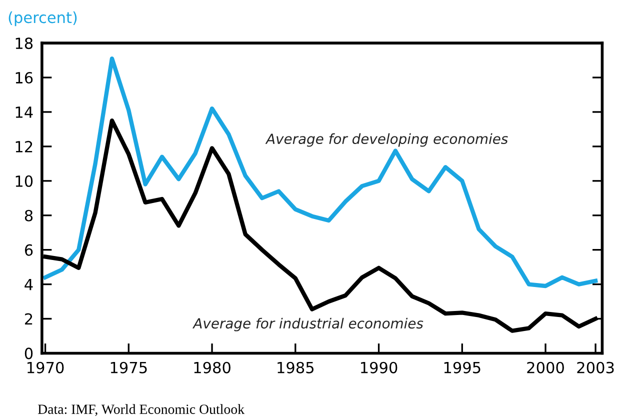  What do you see at coordinates (46, 368) in the screenshot?
I see `x-tick-label: 1970` at bounding box center [46, 368].